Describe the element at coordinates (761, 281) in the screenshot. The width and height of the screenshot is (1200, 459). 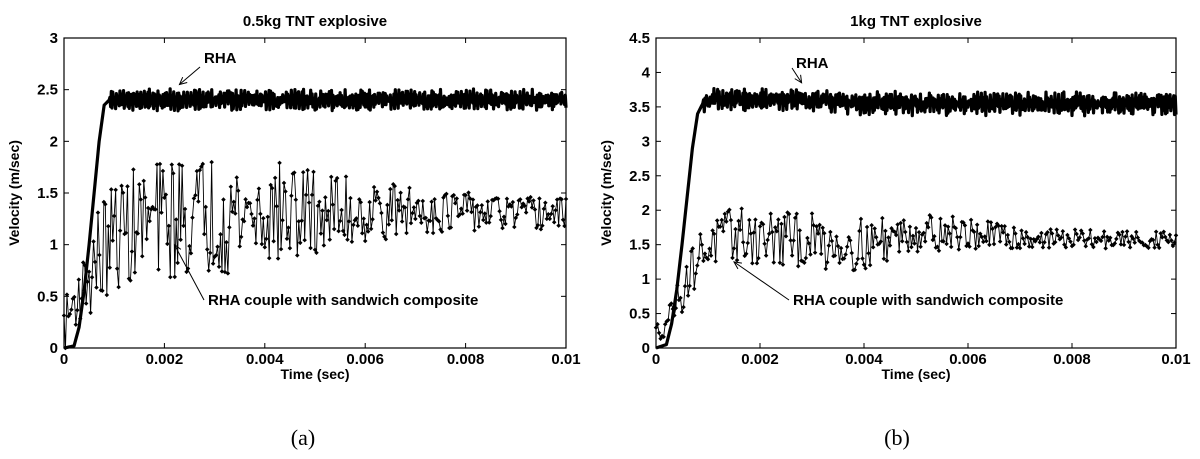
I see `annotation-arrow-line` at that location.